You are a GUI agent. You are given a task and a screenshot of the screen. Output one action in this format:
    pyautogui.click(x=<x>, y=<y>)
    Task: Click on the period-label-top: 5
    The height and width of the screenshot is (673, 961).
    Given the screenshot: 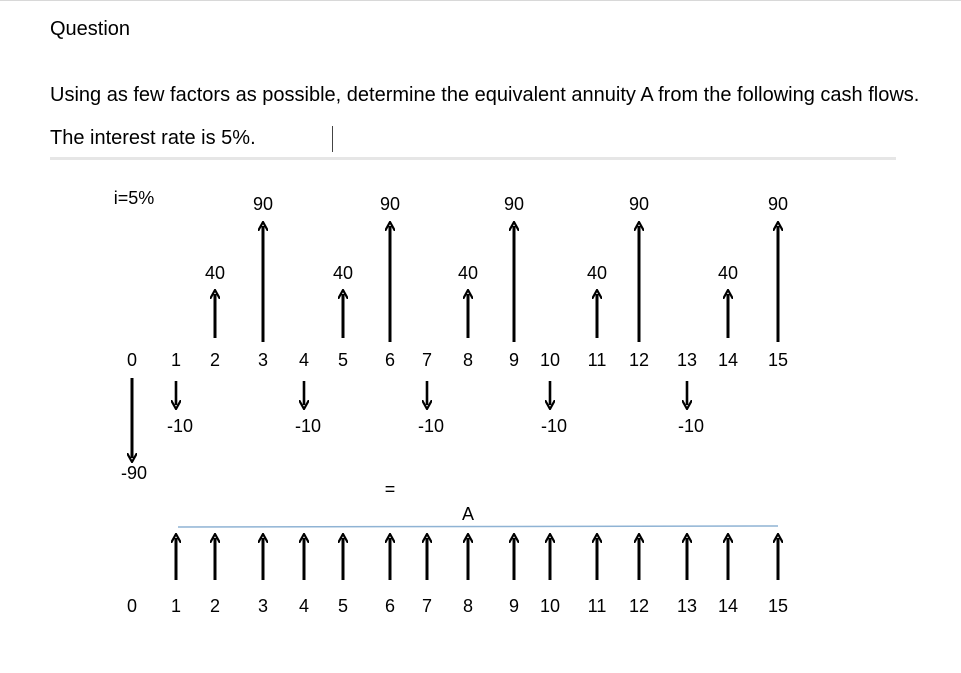 What is the action you would take?
    pyautogui.click(x=343, y=360)
    